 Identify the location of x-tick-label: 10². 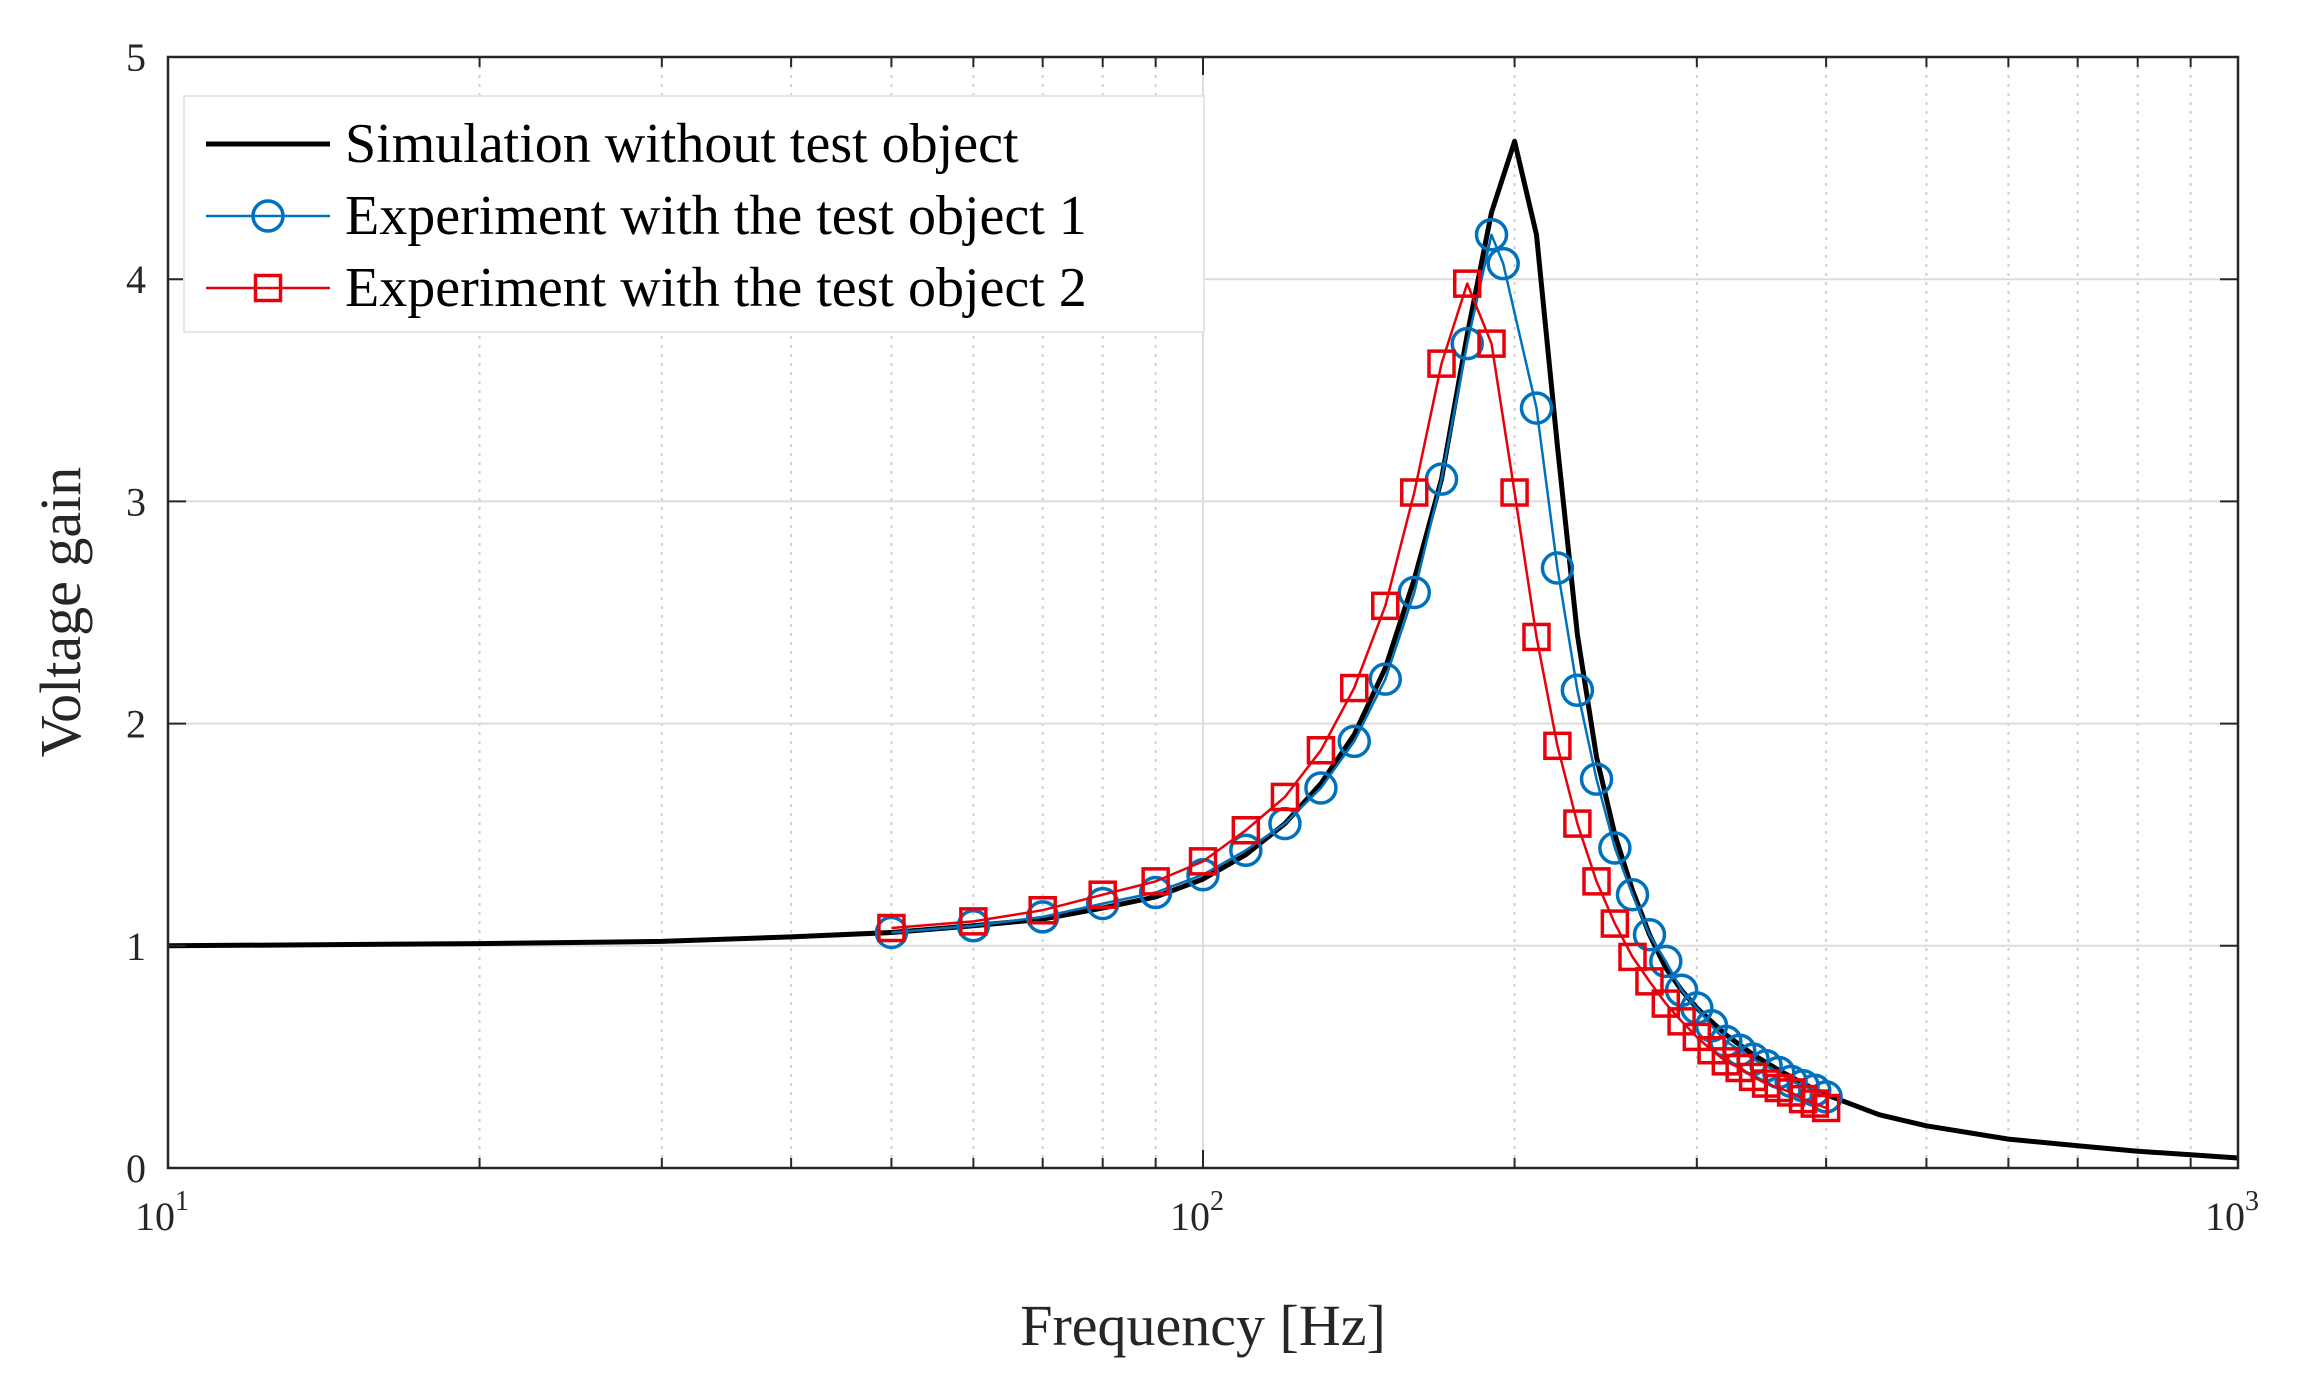
(1197, 1212).